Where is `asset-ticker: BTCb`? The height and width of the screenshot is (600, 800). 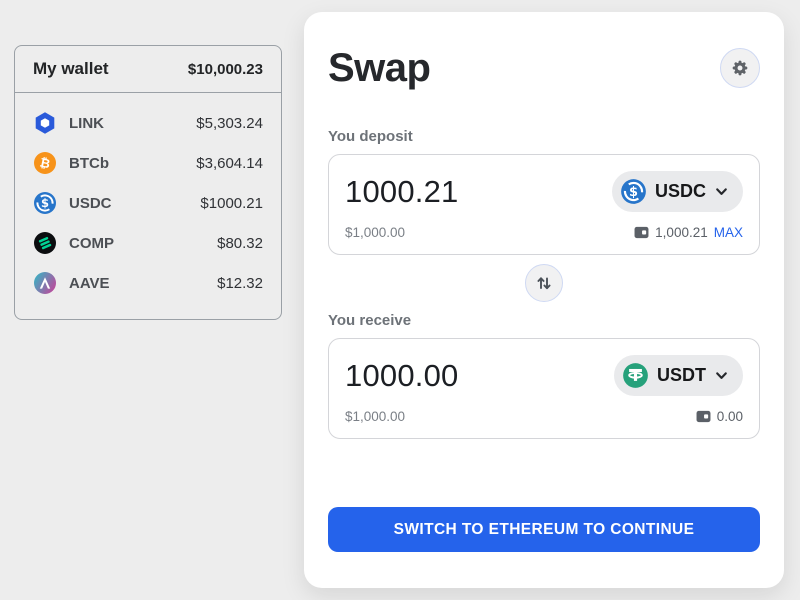
asset-ticker: BTCb is located at coordinates (89, 163).